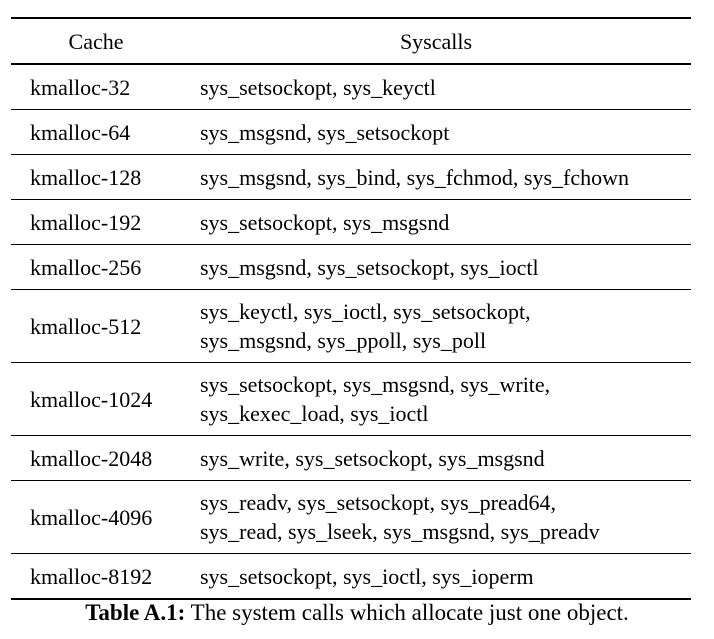 The width and height of the screenshot is (714, 639). Describe the element at coordinates (80, 87) in the screenshot. I see `cache-cell: kmalloc-32` at that location.